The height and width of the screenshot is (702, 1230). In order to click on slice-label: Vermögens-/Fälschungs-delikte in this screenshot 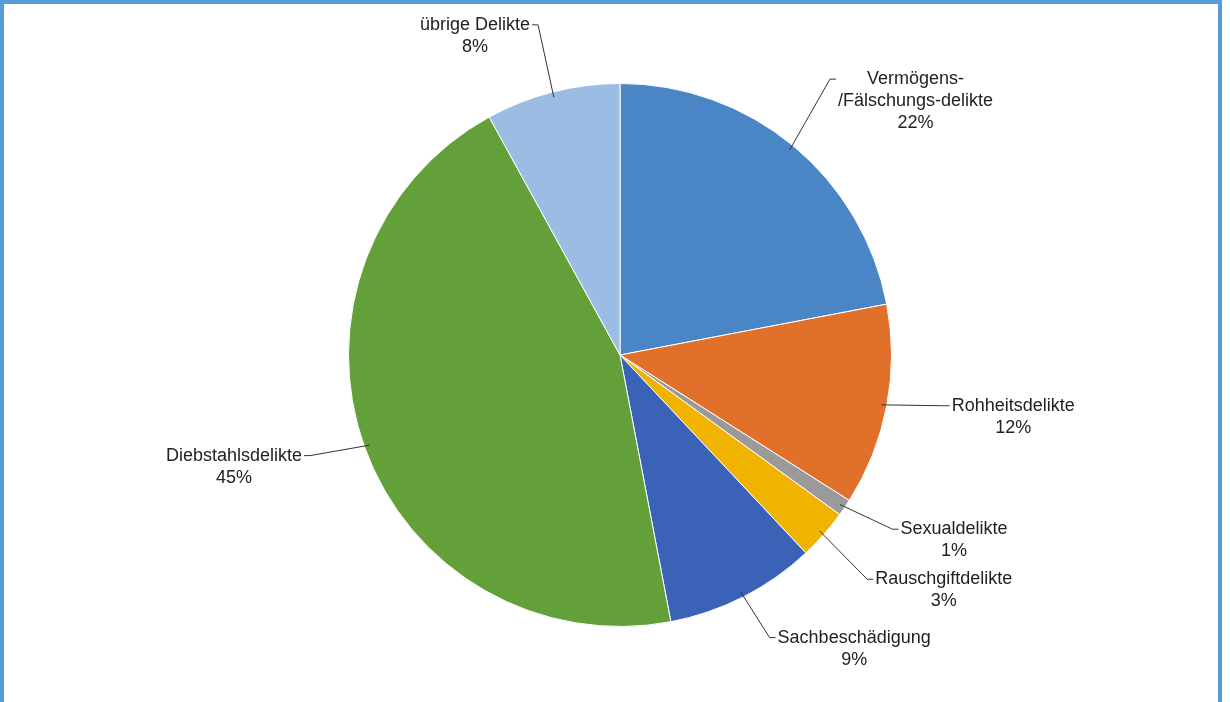, I will do `click(916, 89)`.